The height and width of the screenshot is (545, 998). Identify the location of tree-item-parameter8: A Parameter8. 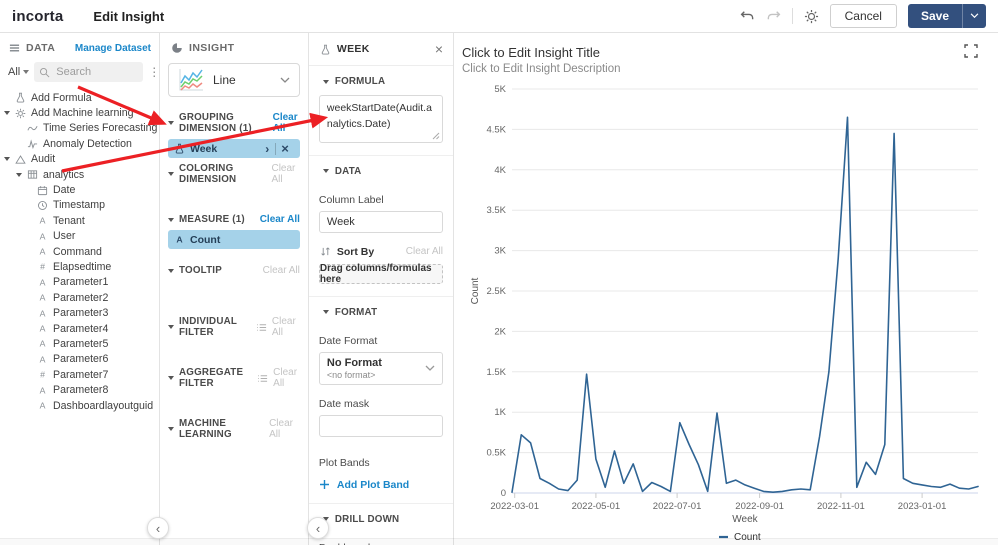
(79, 389).